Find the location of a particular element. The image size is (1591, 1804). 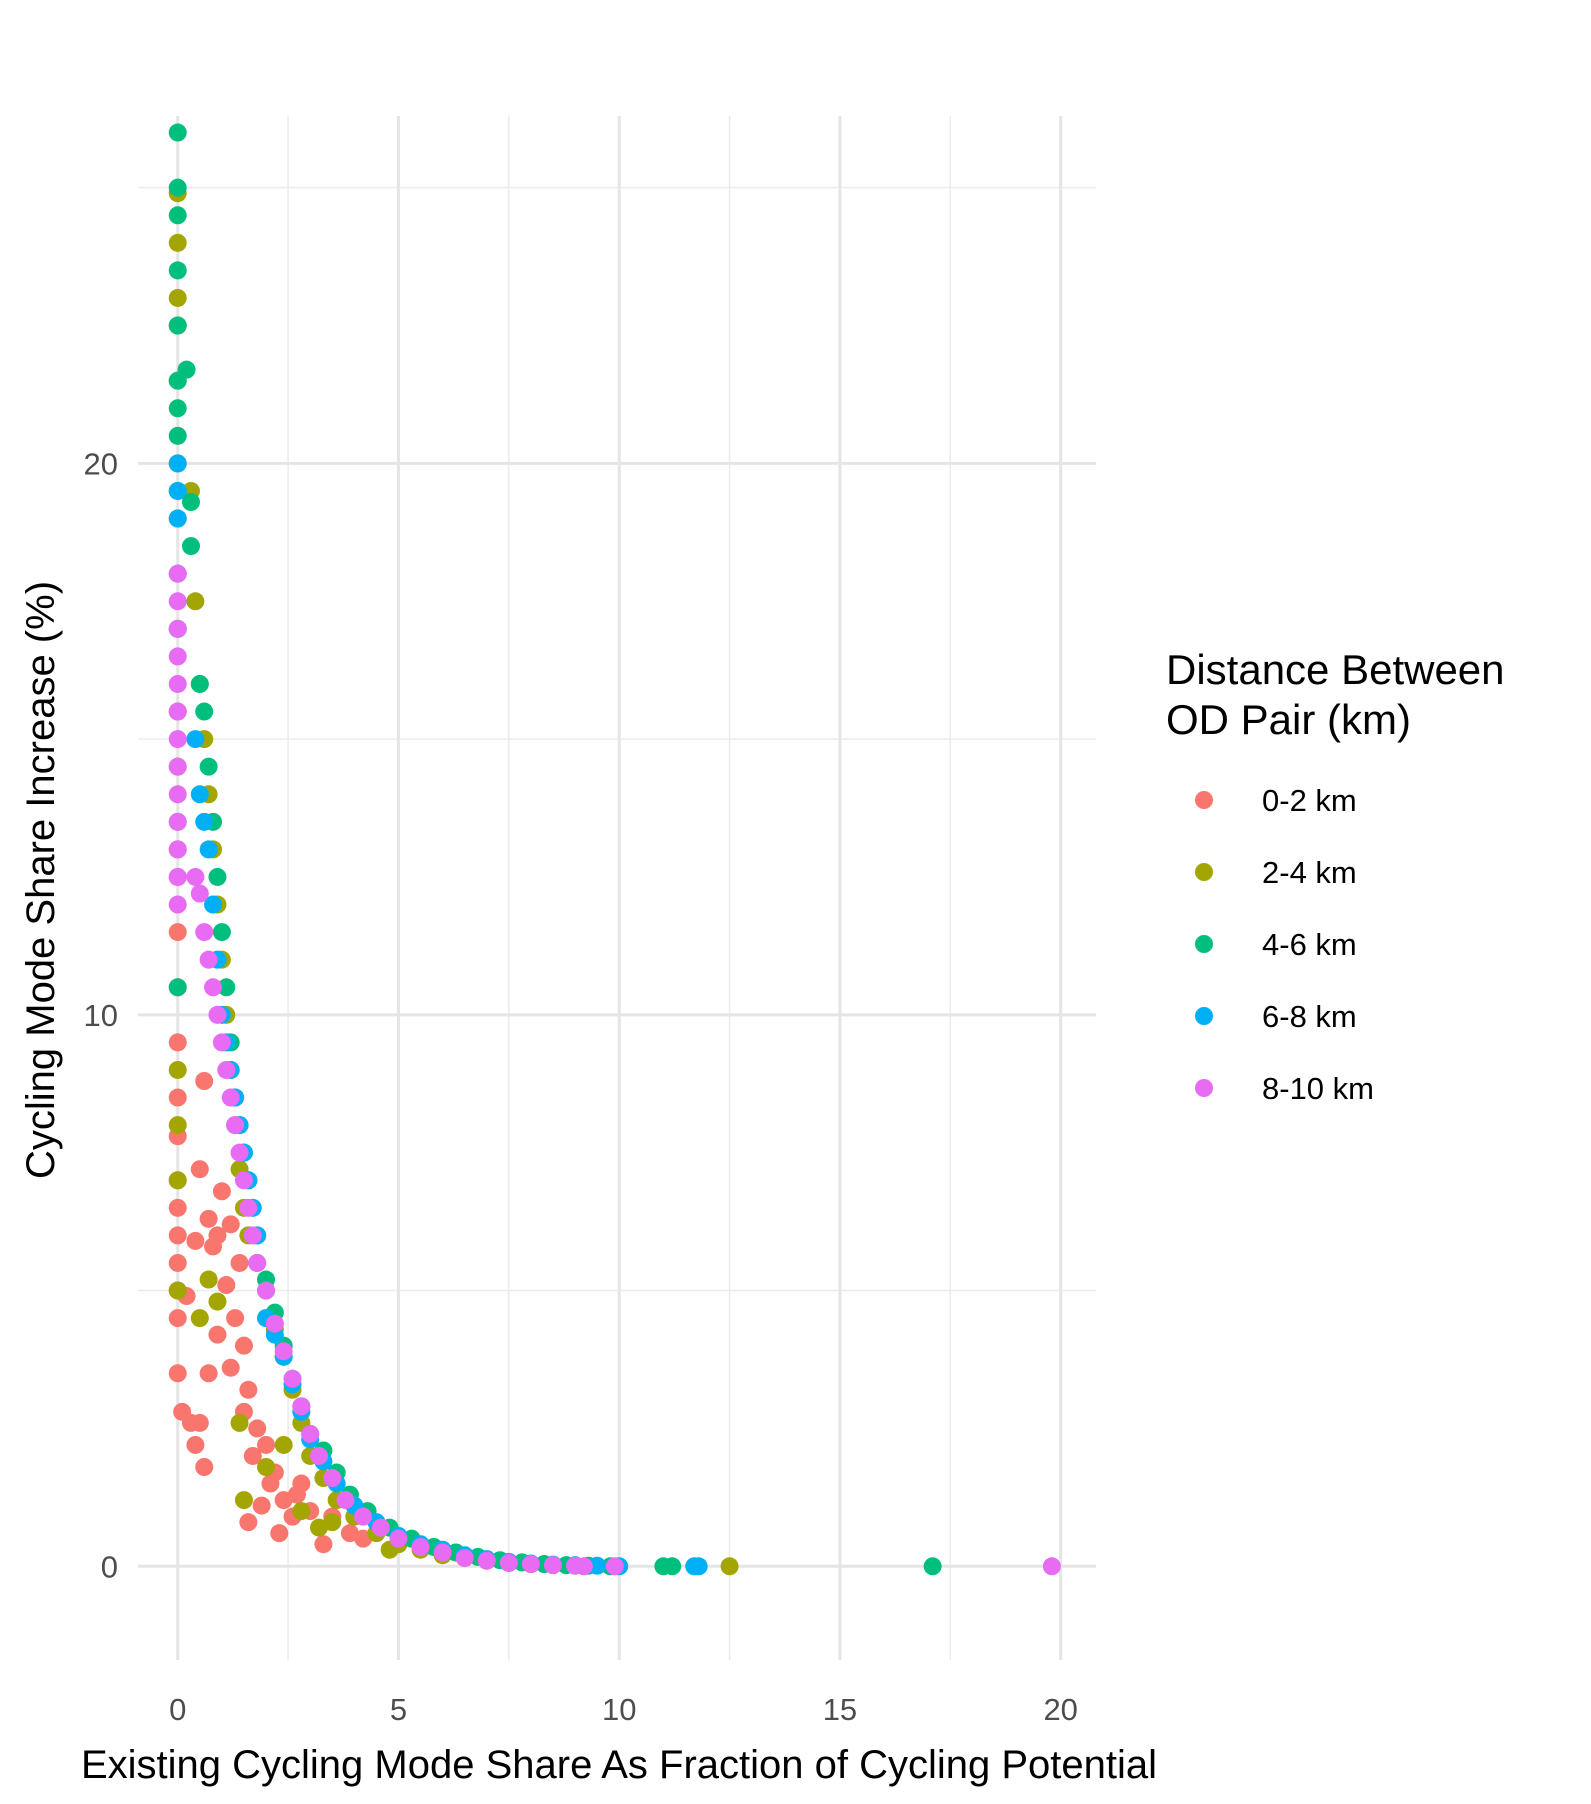

y-axis-title: Cycling Mode Share Increase (%) is located at coordinates (41, 880).